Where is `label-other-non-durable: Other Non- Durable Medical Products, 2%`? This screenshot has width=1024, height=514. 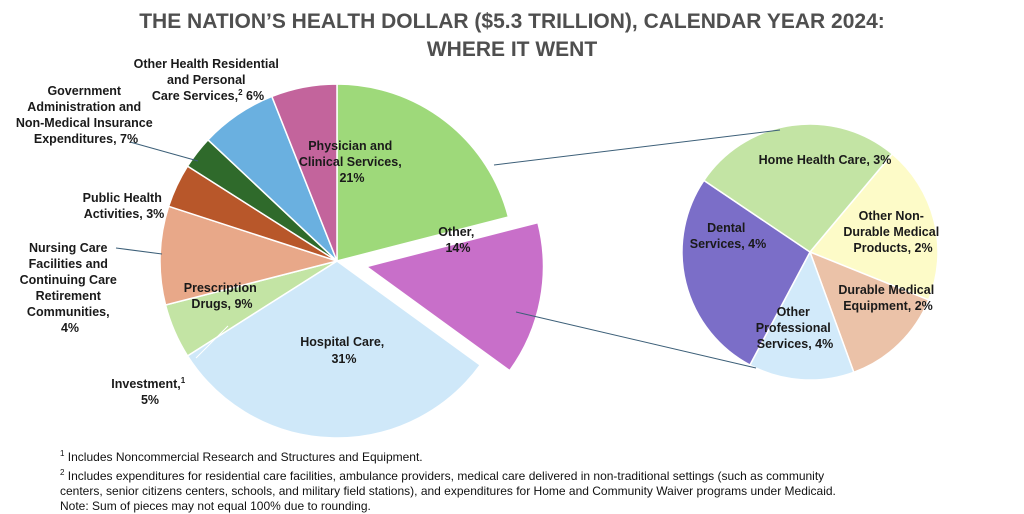
label-other-non-durable: Other Non- Durable Medical Products, 2% is located at coordinates (892, 232).